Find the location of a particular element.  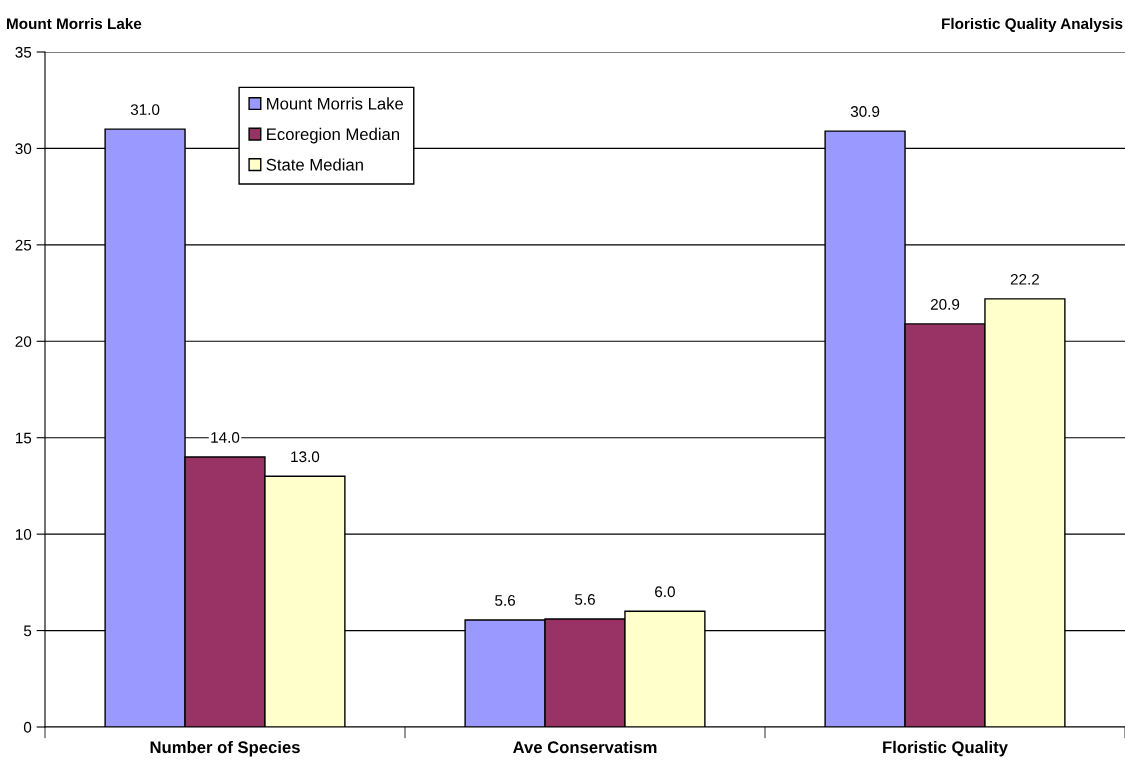

legend-label: Mount Morris Lake is located at coordinates (335, 103).